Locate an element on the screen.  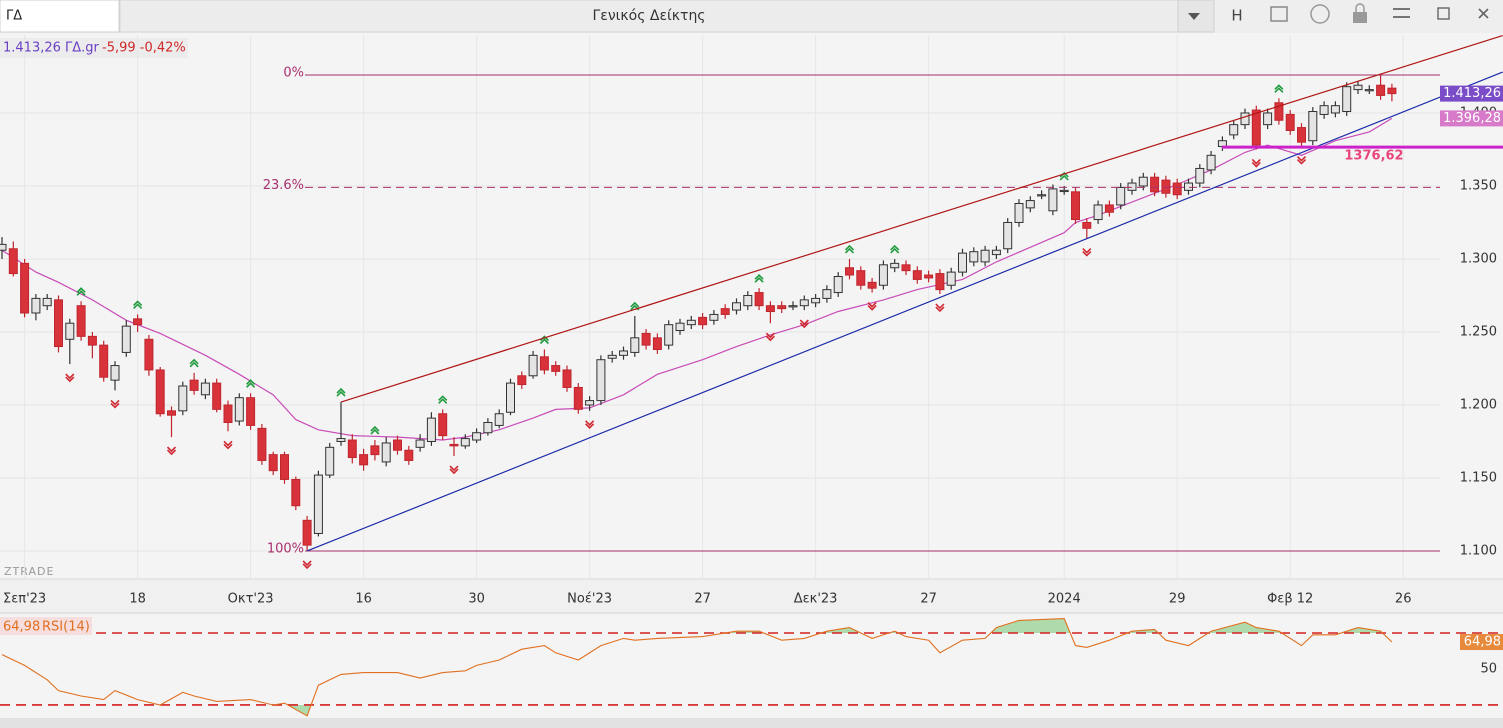
x-tick-label: 16 is located at coordinates (363, 599).